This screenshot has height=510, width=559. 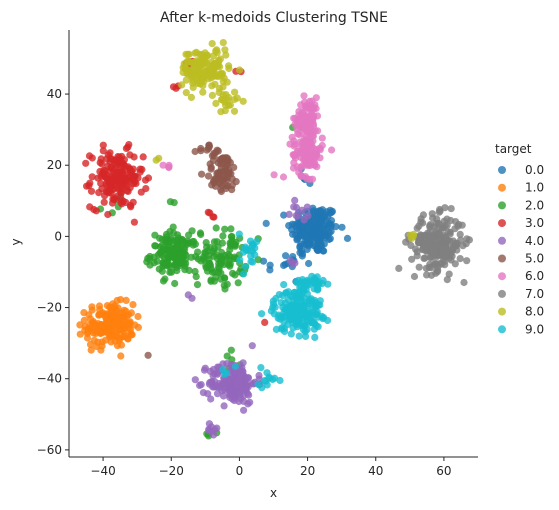 What do you see at coordinates (49, 308) in the screenshot?
I see `y-tick-label: −20` at bounding box center [49, 308].